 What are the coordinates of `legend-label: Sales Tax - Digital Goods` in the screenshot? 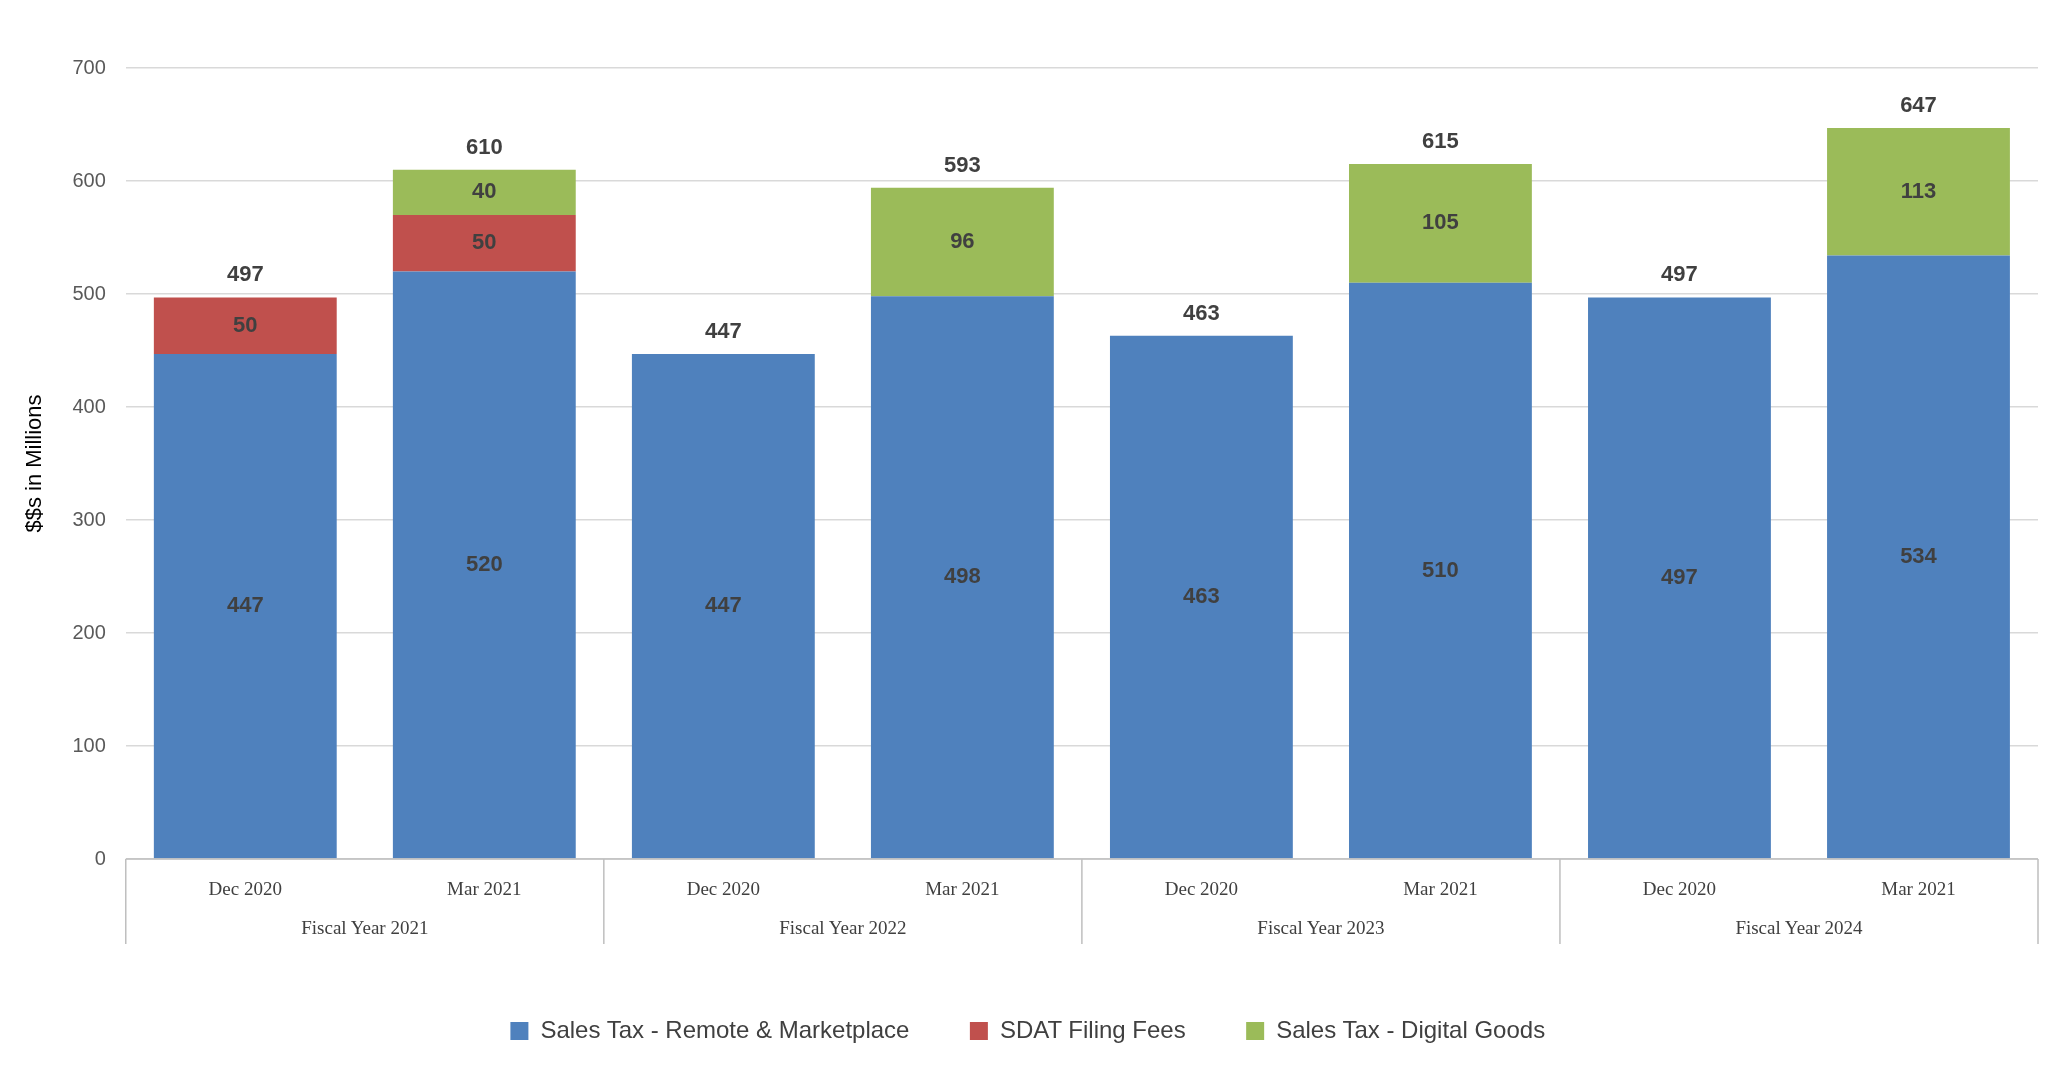 It's located at (1411, 1029).